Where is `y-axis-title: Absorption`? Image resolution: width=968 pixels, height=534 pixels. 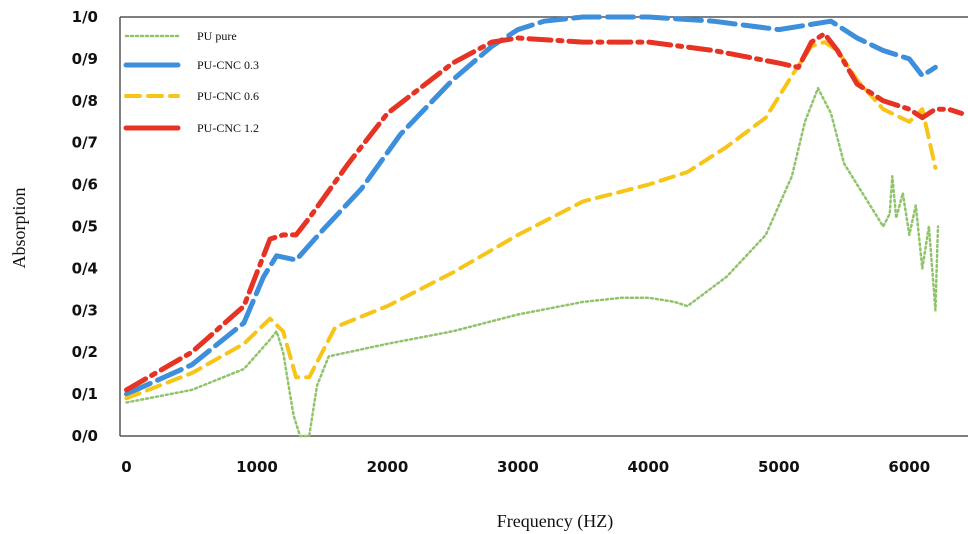 y-axis-title: Absorption is located at coordinates (19, 228).